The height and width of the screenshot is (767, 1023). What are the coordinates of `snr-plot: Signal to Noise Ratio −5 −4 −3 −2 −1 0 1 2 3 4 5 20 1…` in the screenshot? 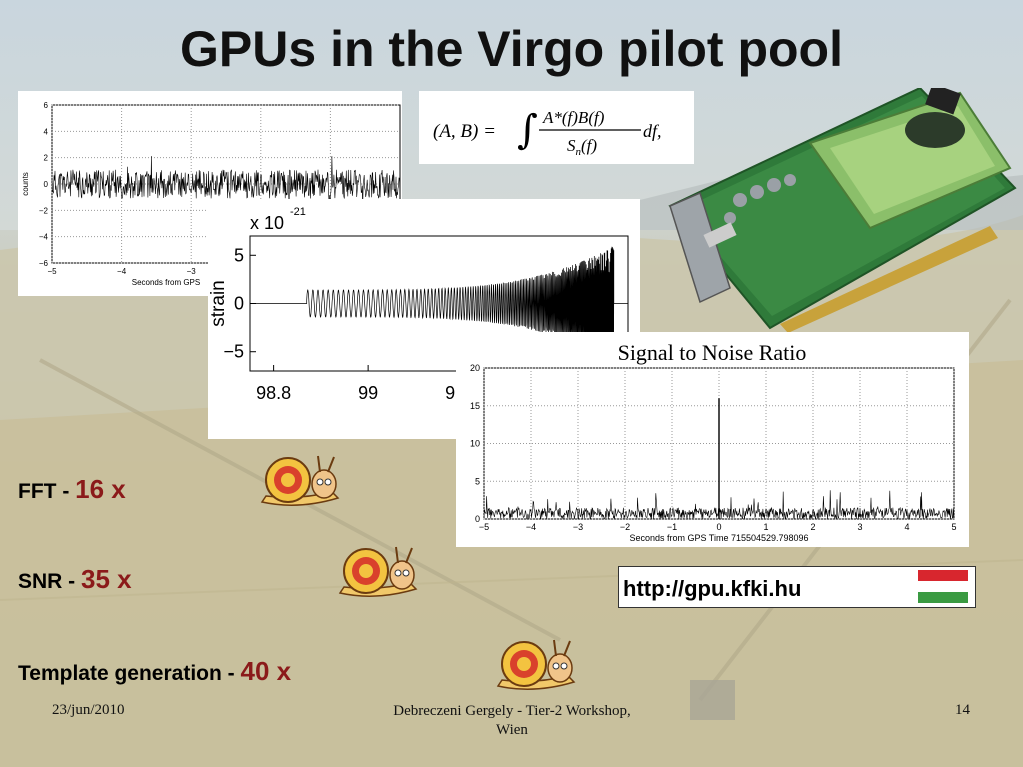 It's located at (713, 441).